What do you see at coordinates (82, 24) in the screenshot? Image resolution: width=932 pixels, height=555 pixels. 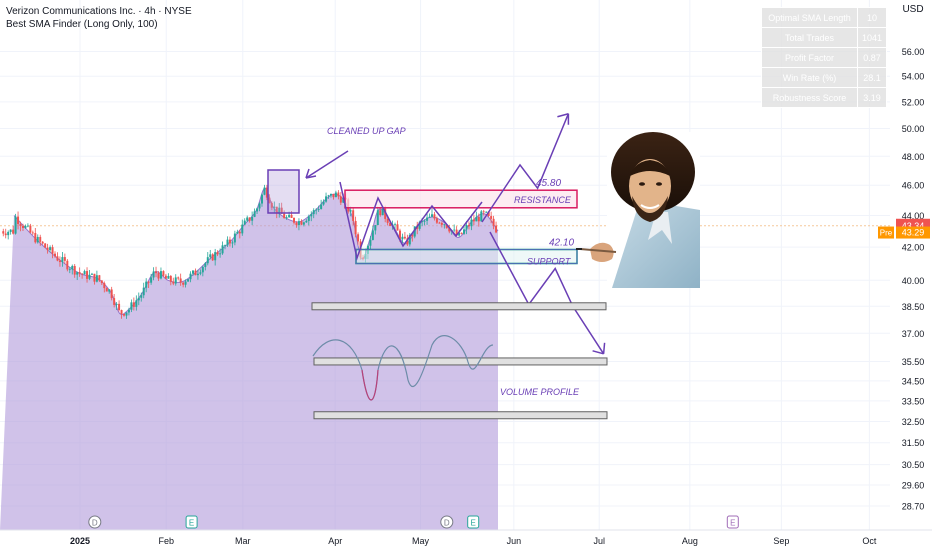 I see `indicator-title: Best SMA Finder (Long Only, 100)` at bounding box center [82, 24].